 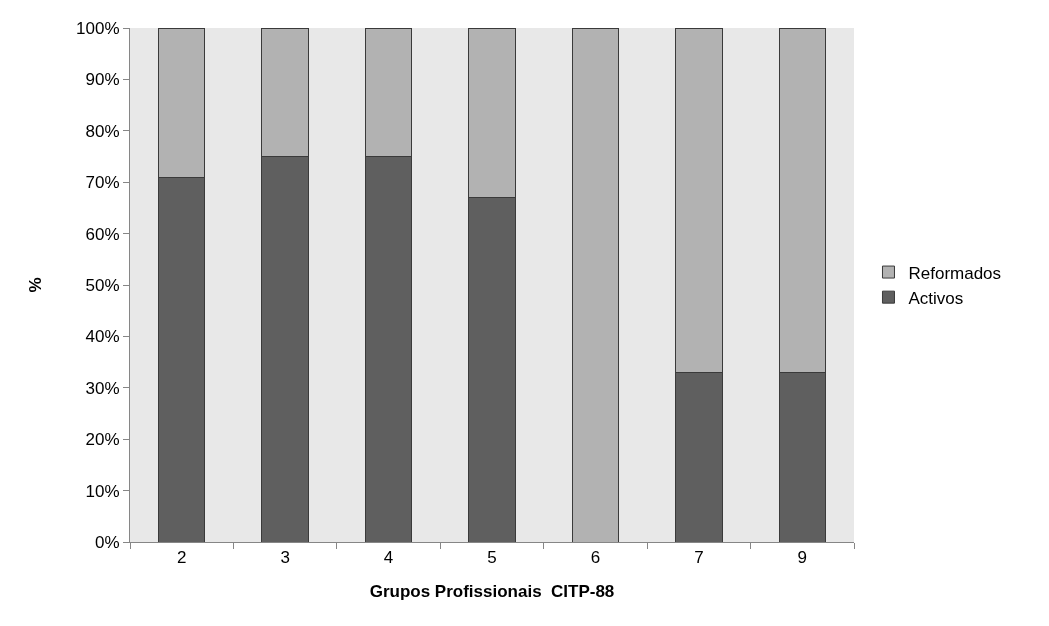 What do you see at coordinates (802, 558) in the screenshot?
I see `x-tick-label: 9` at bounding box center [802, 558].